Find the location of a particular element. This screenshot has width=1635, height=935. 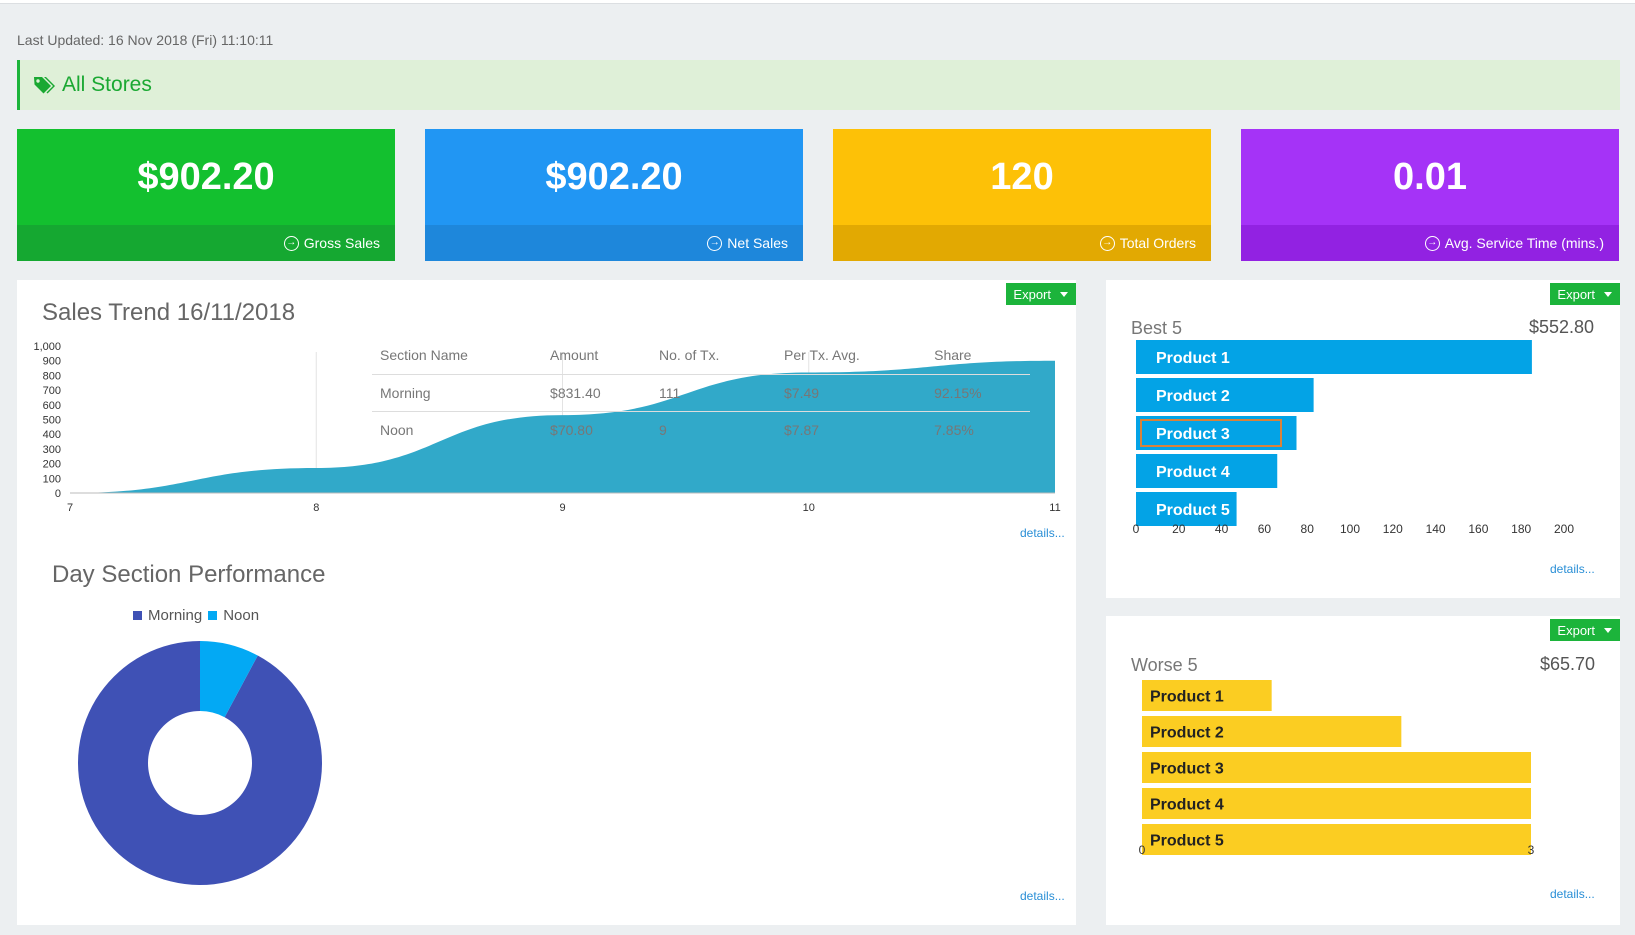

x-tick-label: 7 is located at coordinates (70, 508).